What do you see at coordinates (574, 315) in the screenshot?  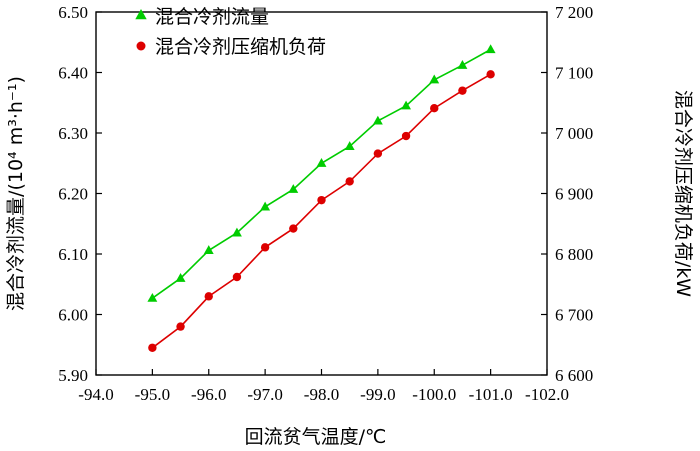 I see `right-tick-label: 6 700` at bounding box center [574, 315].